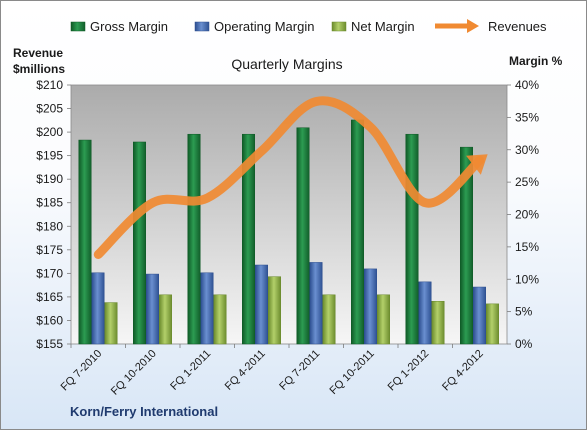 This screenshot has width=587, height=430. Describe the element at coordinates (39, 69) in the screenshot. I see `y-left-title-line2: $millions` at that location.